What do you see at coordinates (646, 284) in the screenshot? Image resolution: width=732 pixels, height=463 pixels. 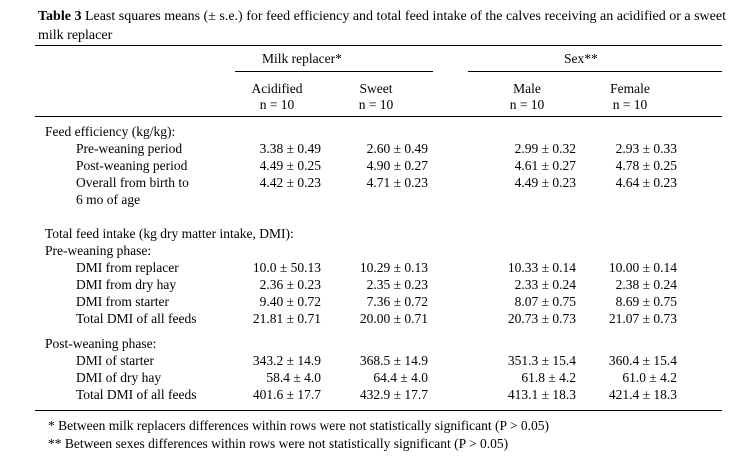 I see `table-cell: 2.38 ± 0.24` at bounding box center [646, 284].